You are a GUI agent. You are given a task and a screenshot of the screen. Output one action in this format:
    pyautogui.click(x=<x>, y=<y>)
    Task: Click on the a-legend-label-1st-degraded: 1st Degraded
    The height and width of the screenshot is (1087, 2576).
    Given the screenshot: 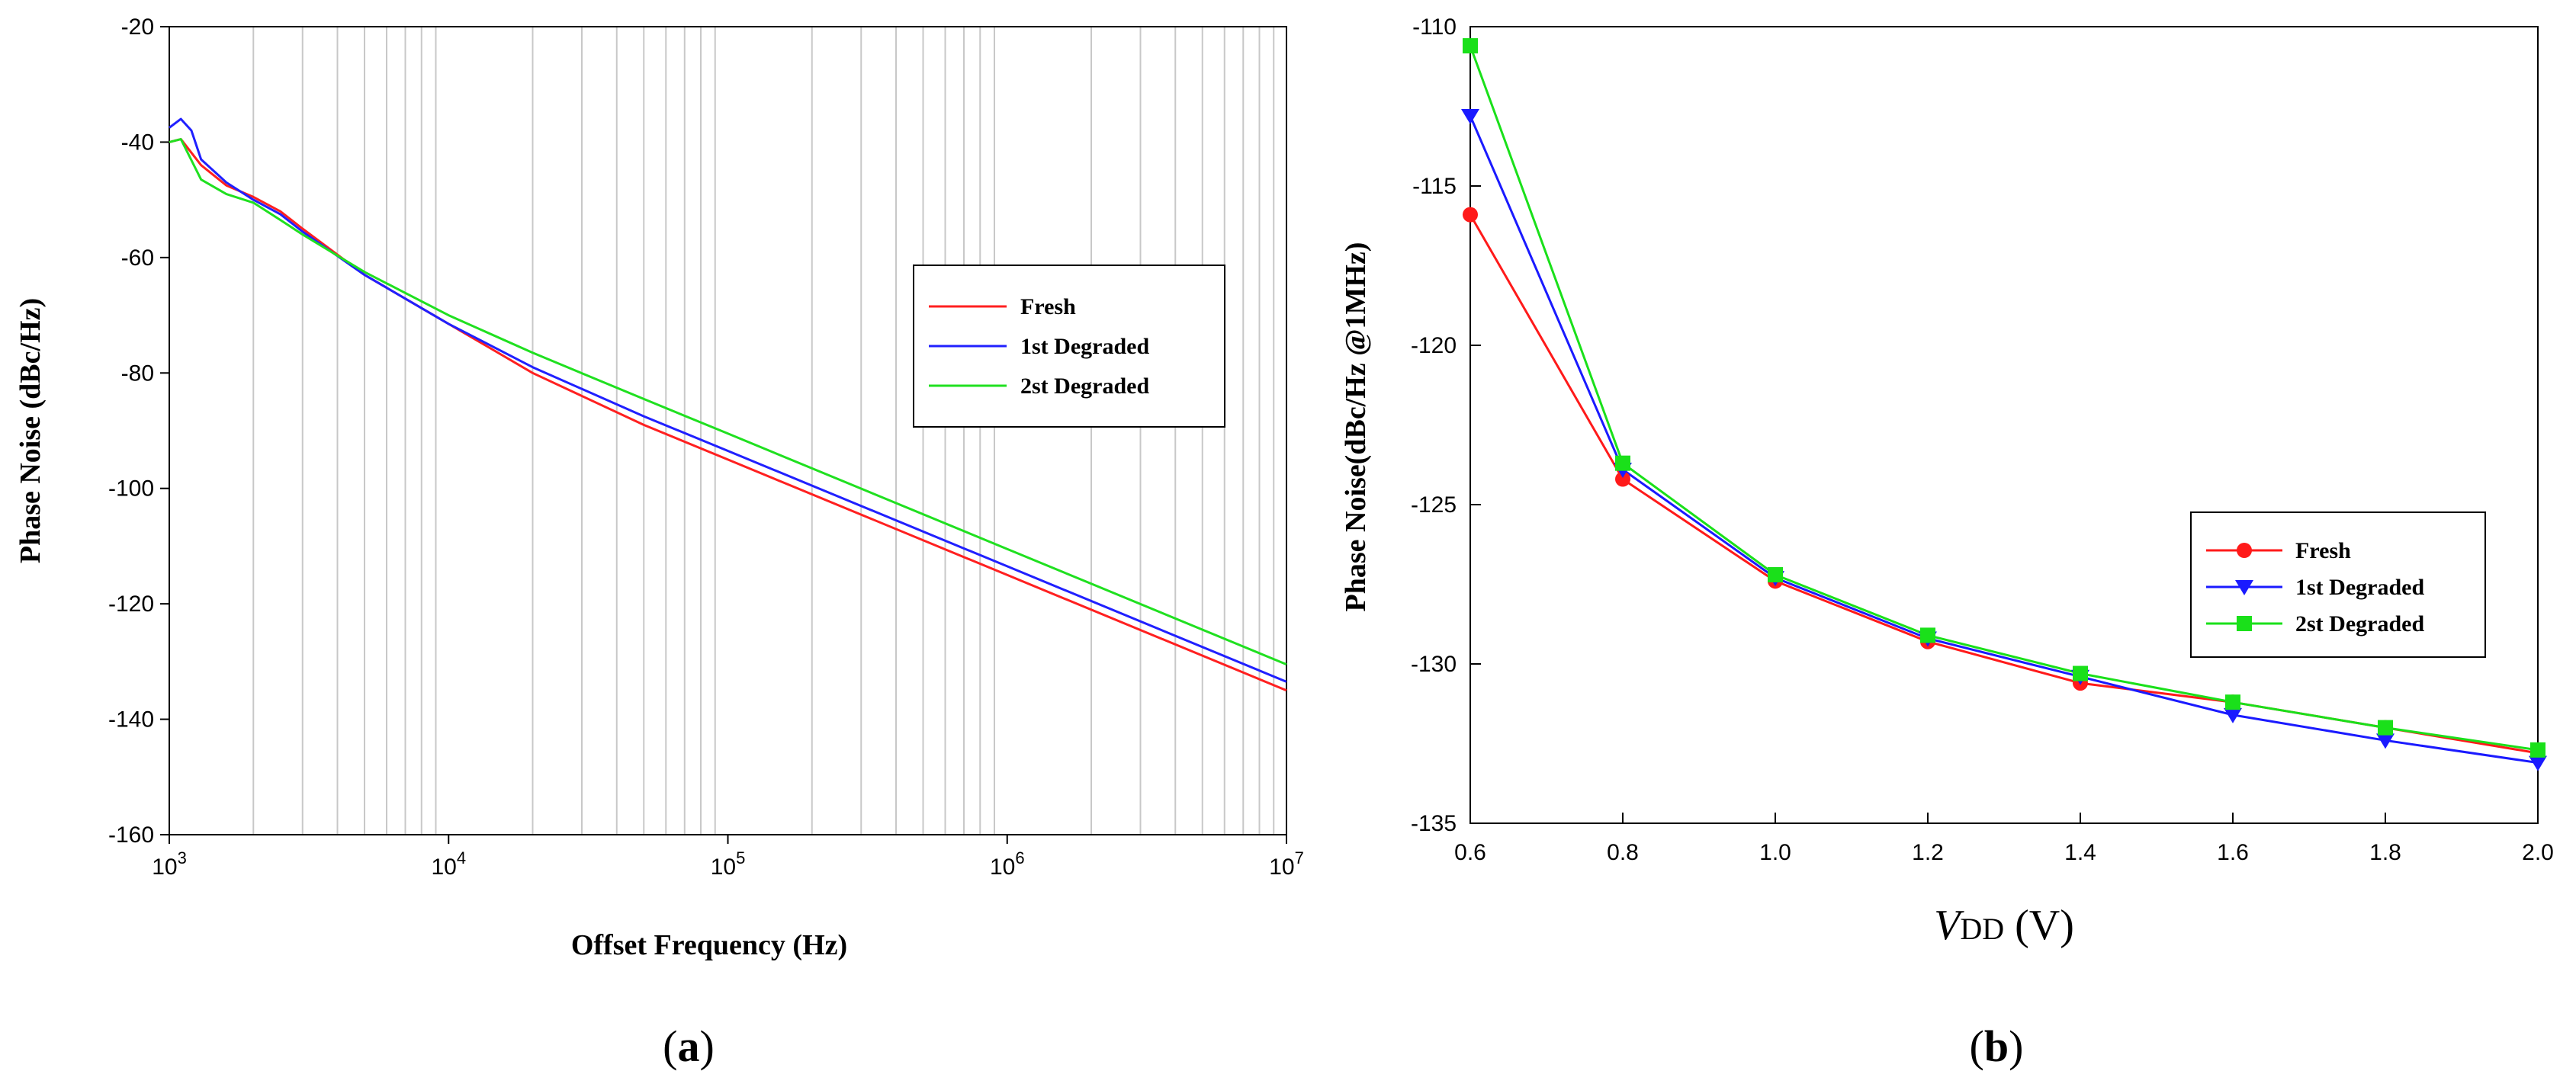 What is the action you would take?
    pyautogui.click(x=1084, y=346)
    